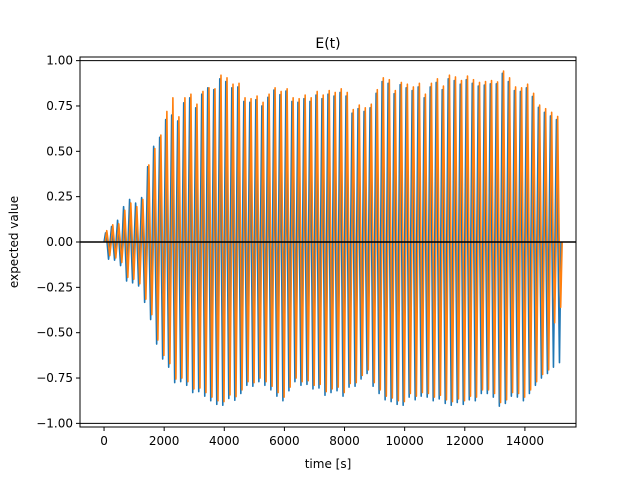 This screenshot has height=480, width=640. Describe the element at coordinates (59, 197) in the screenshot. I see `y-tick-label: 0.25` at that location.